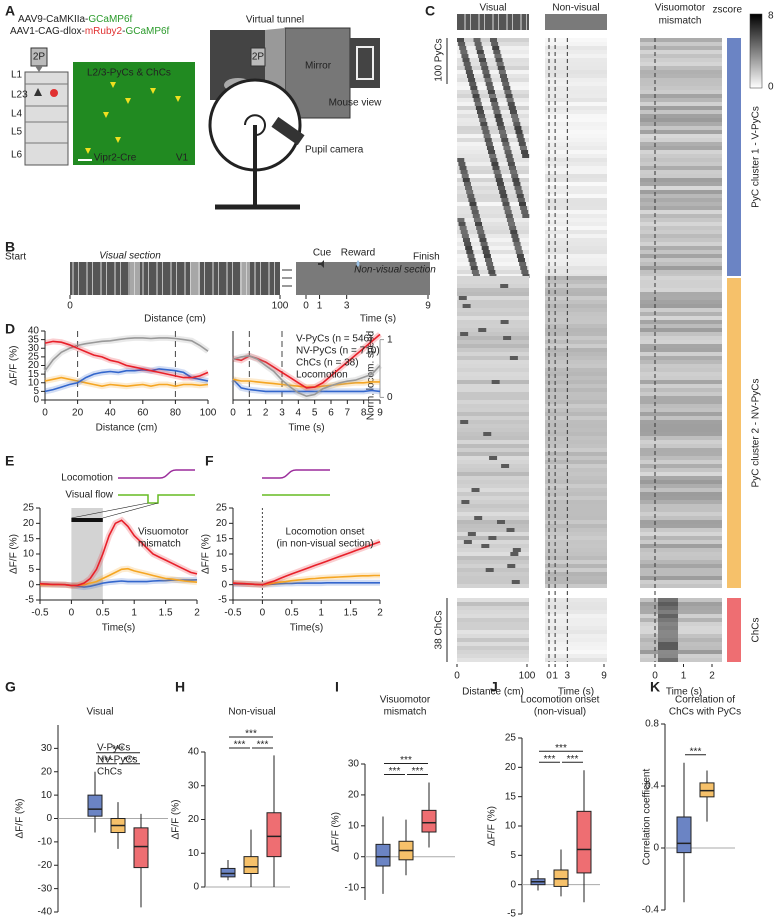 The image size is (779, 918). I want to click on panel-letter: G, so click(10, 687).